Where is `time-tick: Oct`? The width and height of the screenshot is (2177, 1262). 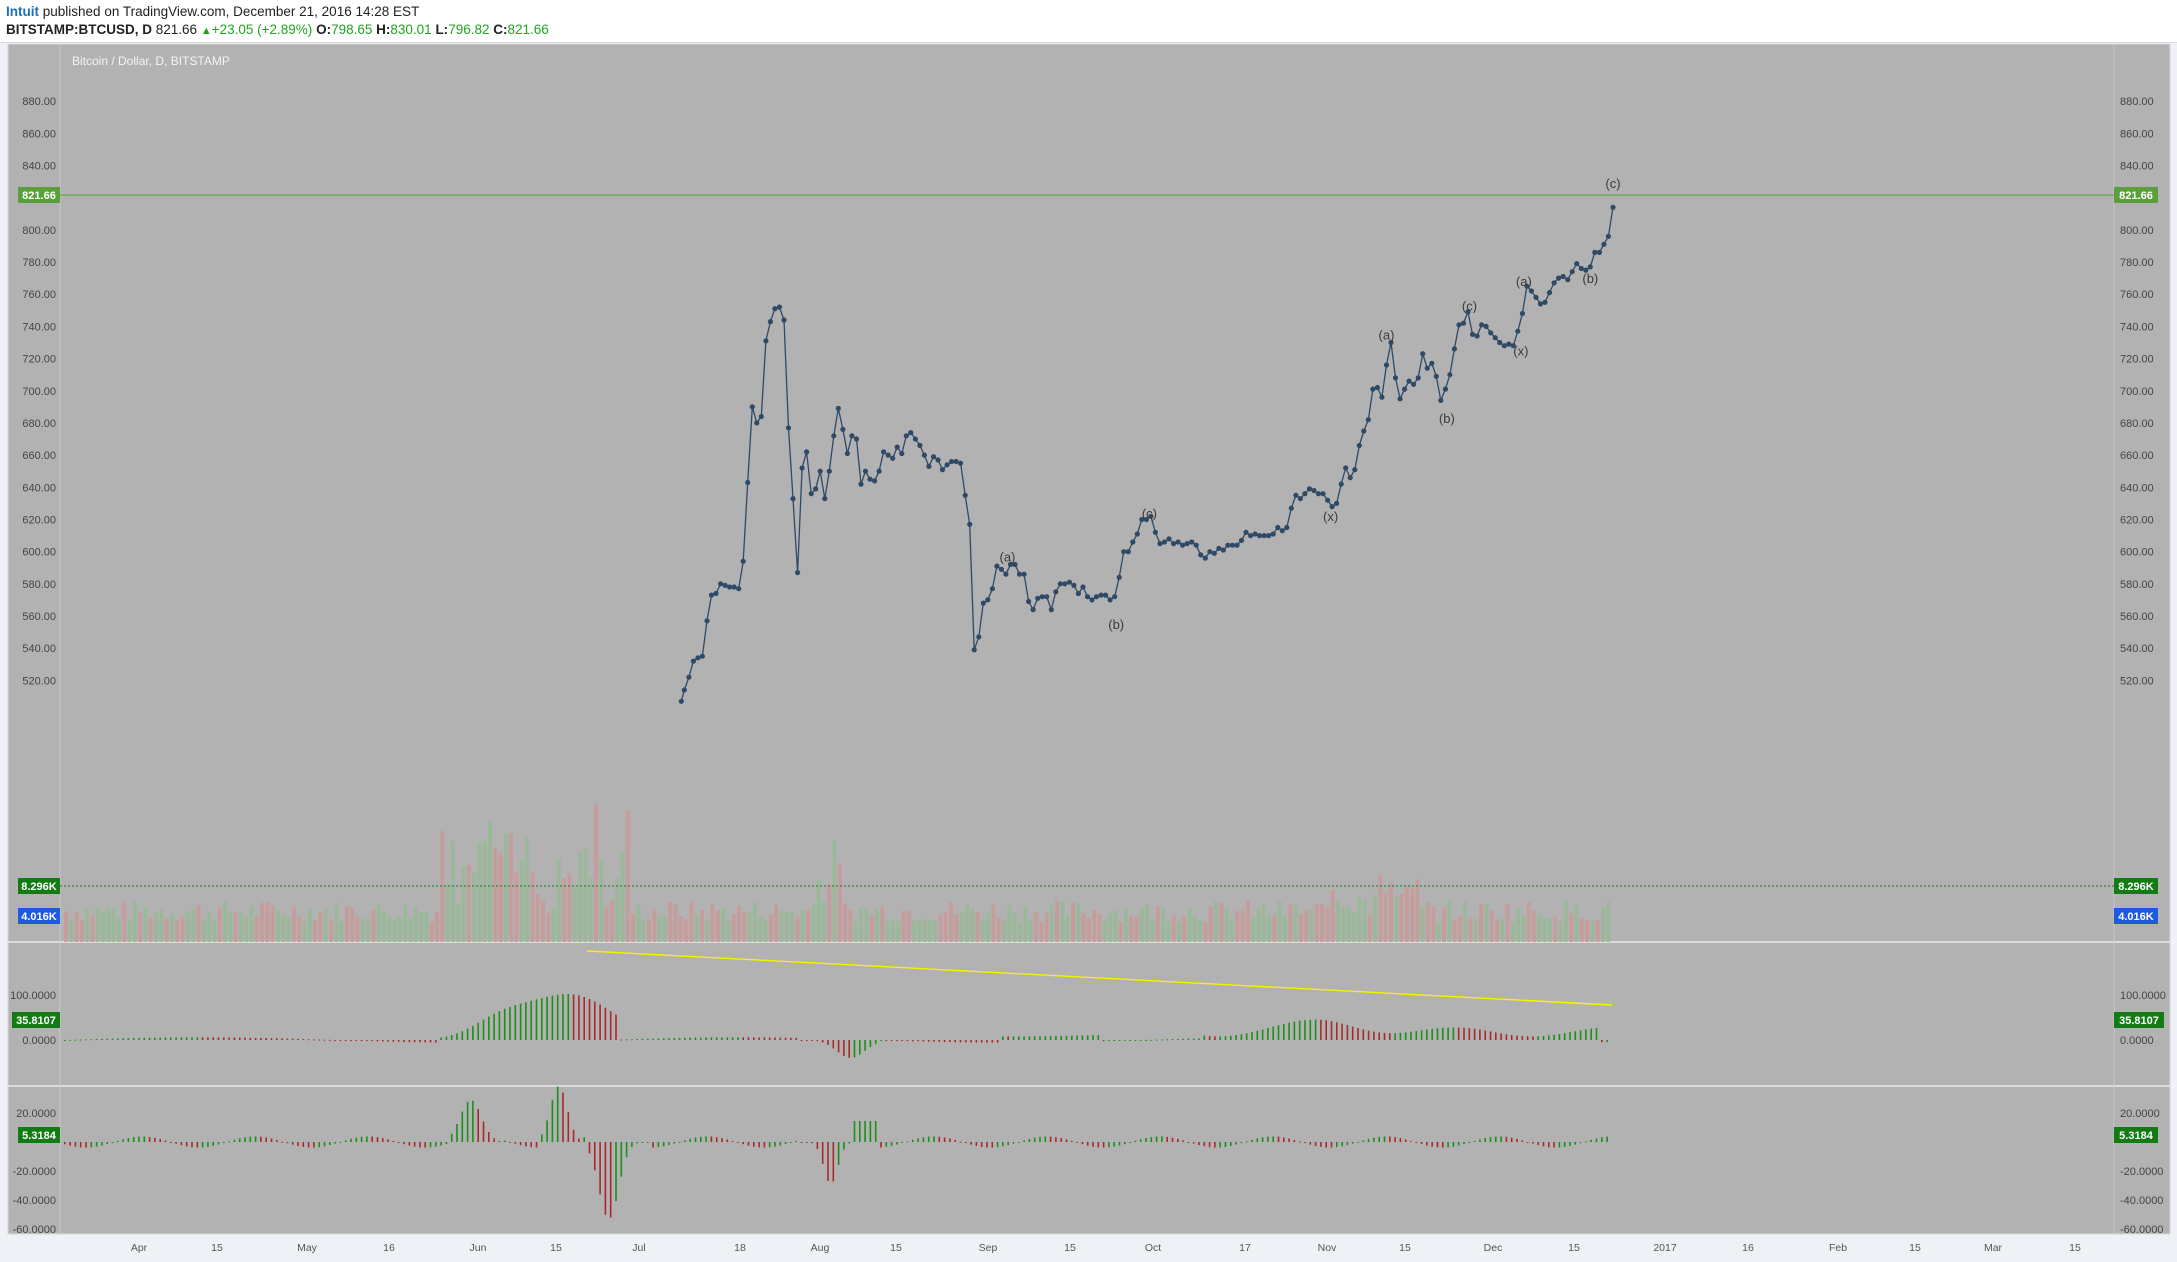
time-tick: Oct is located at coordinates (1153, 1248).